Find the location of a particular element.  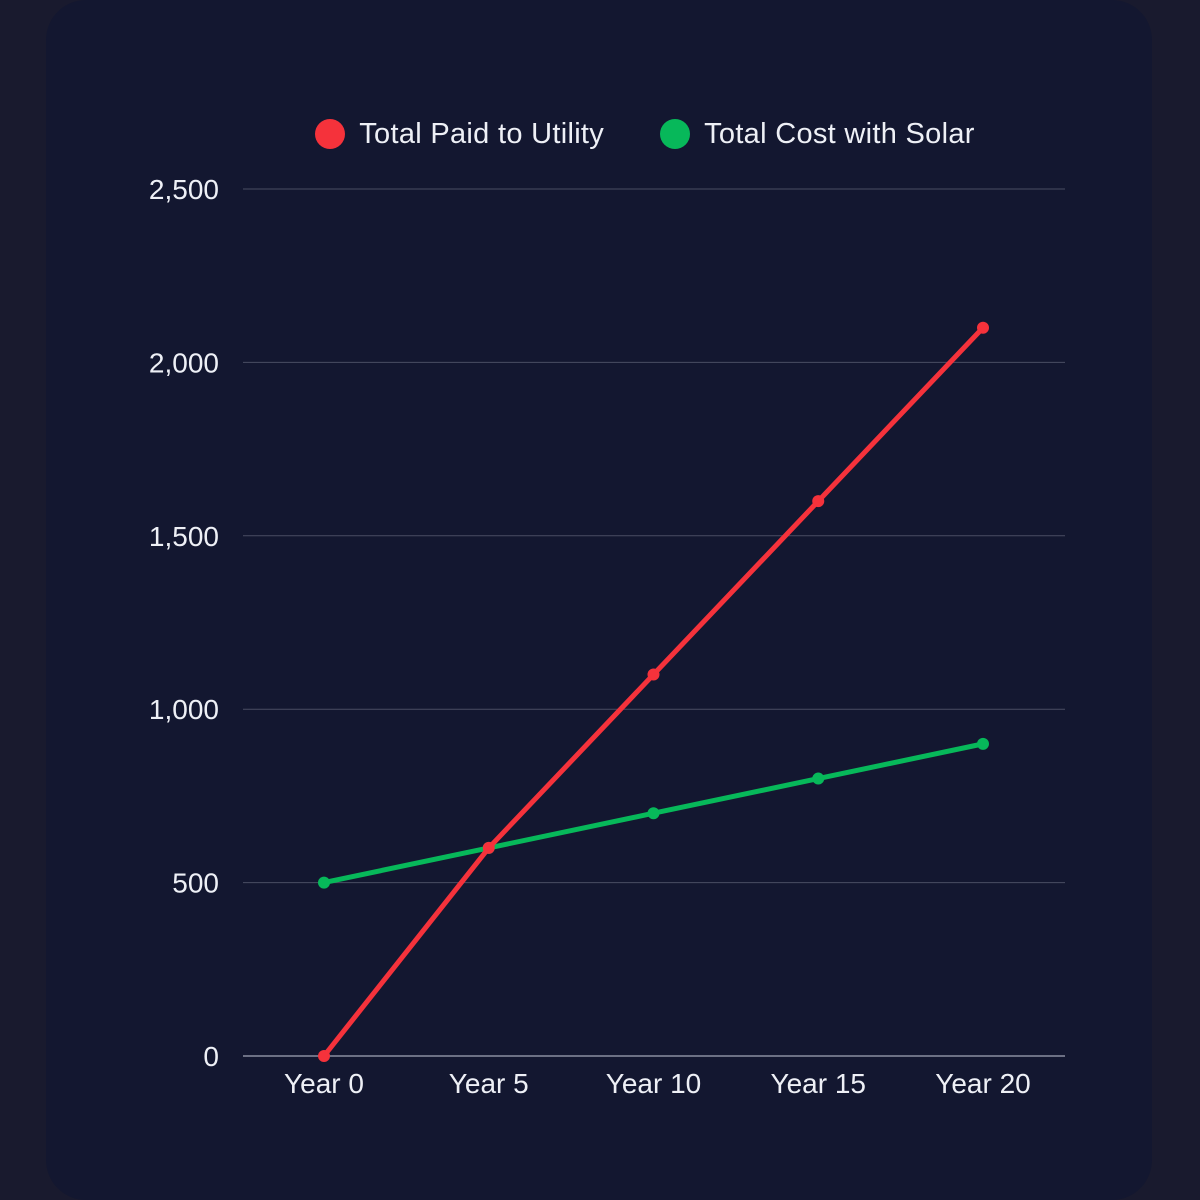

y-tick-label: 1,000 is located at coordinates (184, 709).